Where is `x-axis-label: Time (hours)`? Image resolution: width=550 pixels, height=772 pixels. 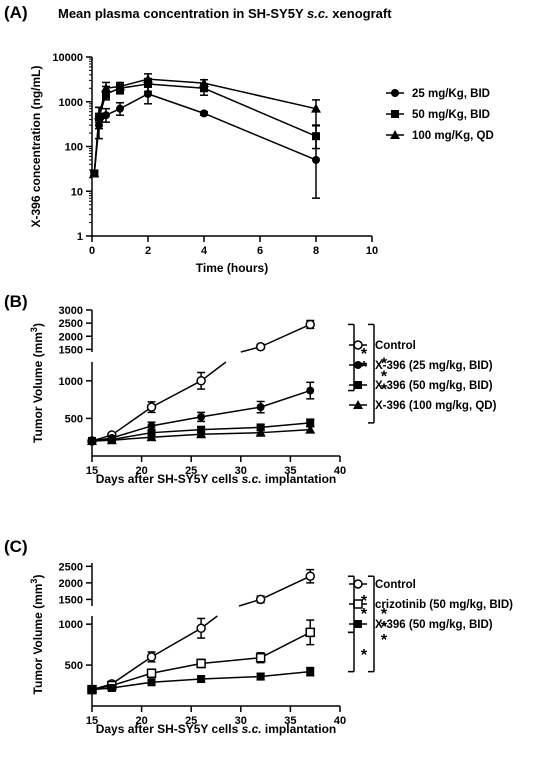 x-axis-label: Time (hours) is located at coordinates (232, 268).